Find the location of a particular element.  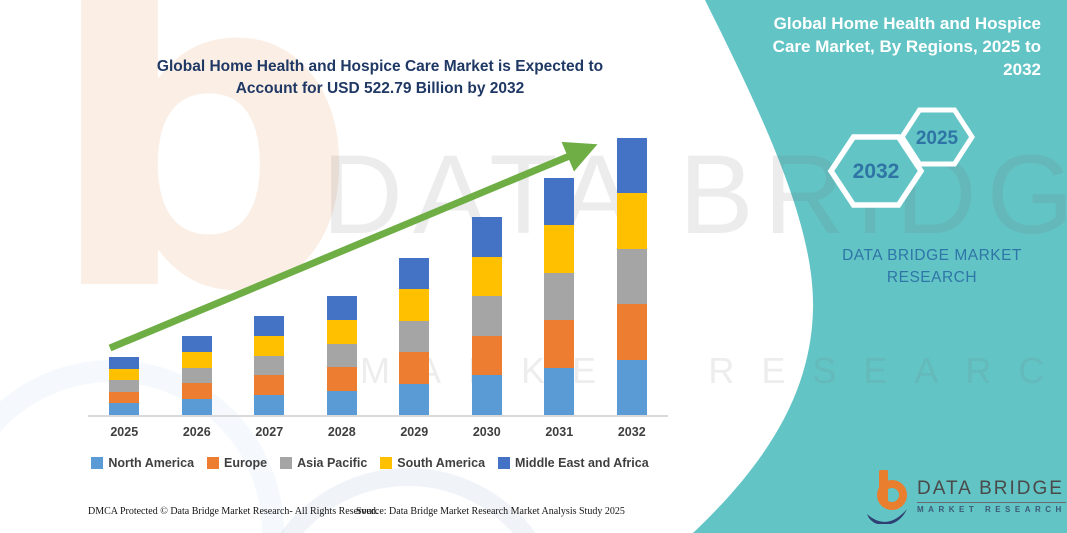

brand-caption: DATA BRIDGE MARKET RESEARCH is located at coordinates (932, 266).